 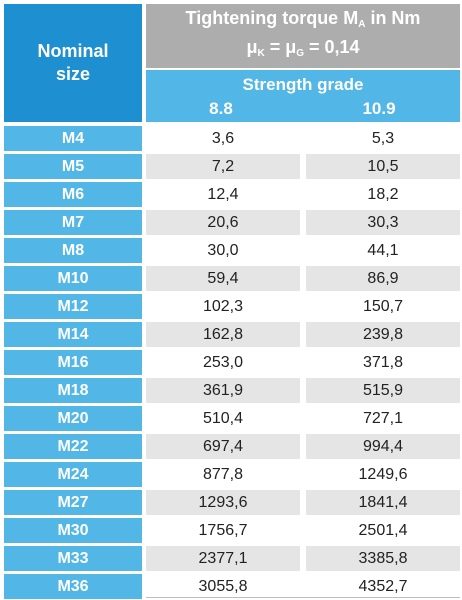 I want to click on torque-title-suffix: in Nm, so click(x=393, y=18).